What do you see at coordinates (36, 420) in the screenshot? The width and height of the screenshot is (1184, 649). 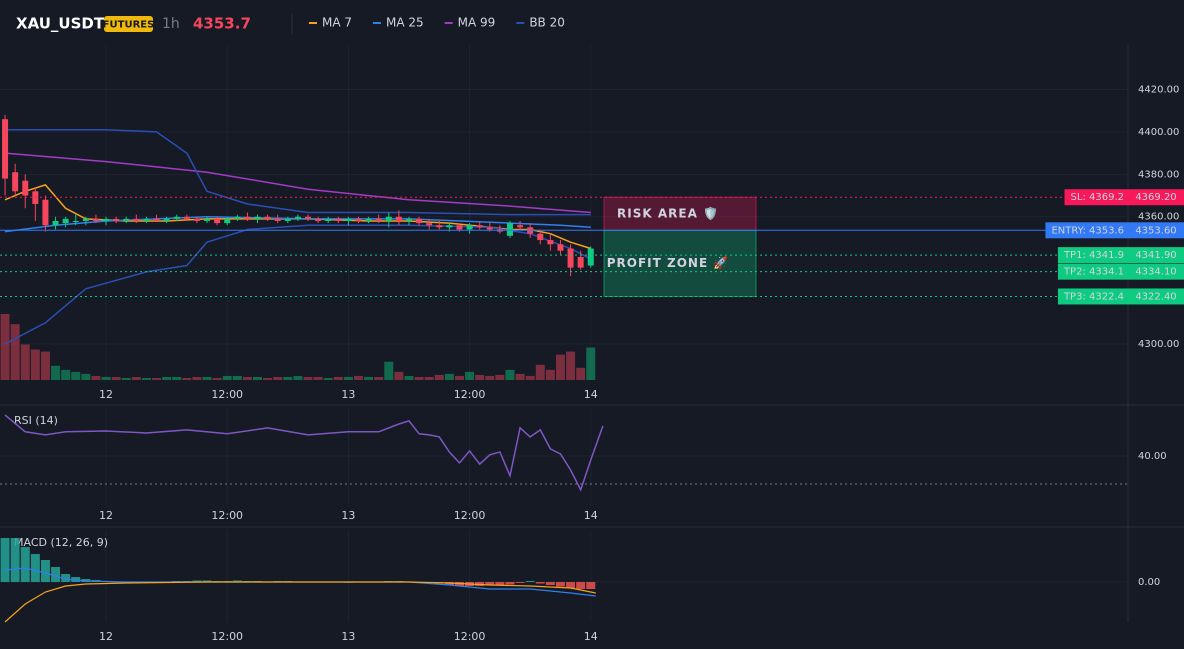 I see `pane-title: RSI (14)` at bounding box center [36, 420].